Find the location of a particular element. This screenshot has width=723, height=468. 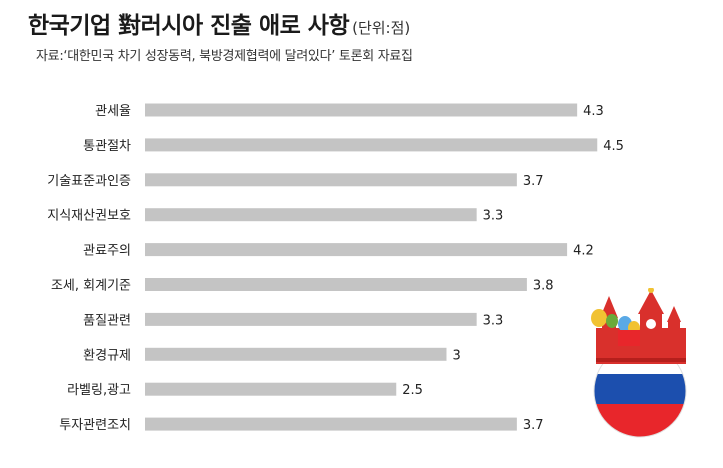

bar-group: 통관절차 4.5 is located at coordinates (353, 146).